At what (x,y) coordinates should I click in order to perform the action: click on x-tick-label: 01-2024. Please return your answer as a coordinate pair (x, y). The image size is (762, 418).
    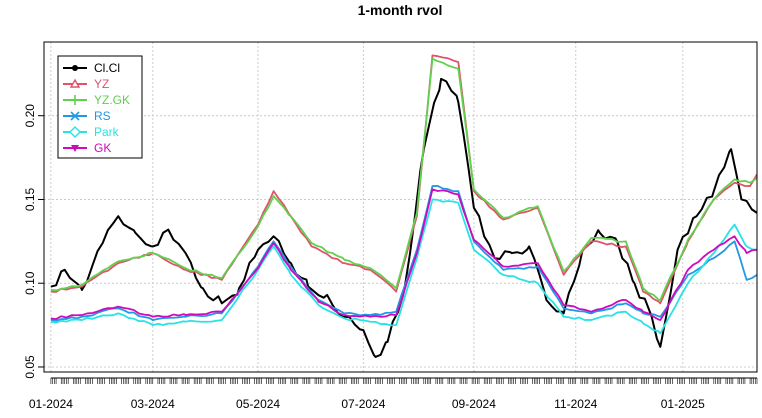
    Looking at the image, I should click on (51, 404).